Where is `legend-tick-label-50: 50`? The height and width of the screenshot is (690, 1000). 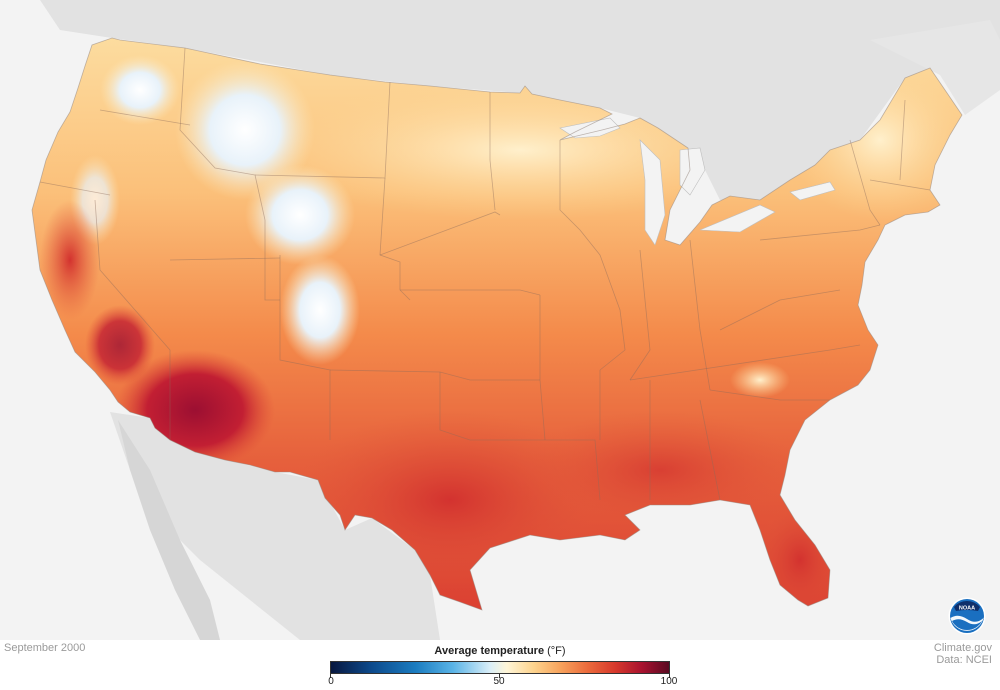
legend-tick-label-50: 50 is located at coordinates (499, 681).